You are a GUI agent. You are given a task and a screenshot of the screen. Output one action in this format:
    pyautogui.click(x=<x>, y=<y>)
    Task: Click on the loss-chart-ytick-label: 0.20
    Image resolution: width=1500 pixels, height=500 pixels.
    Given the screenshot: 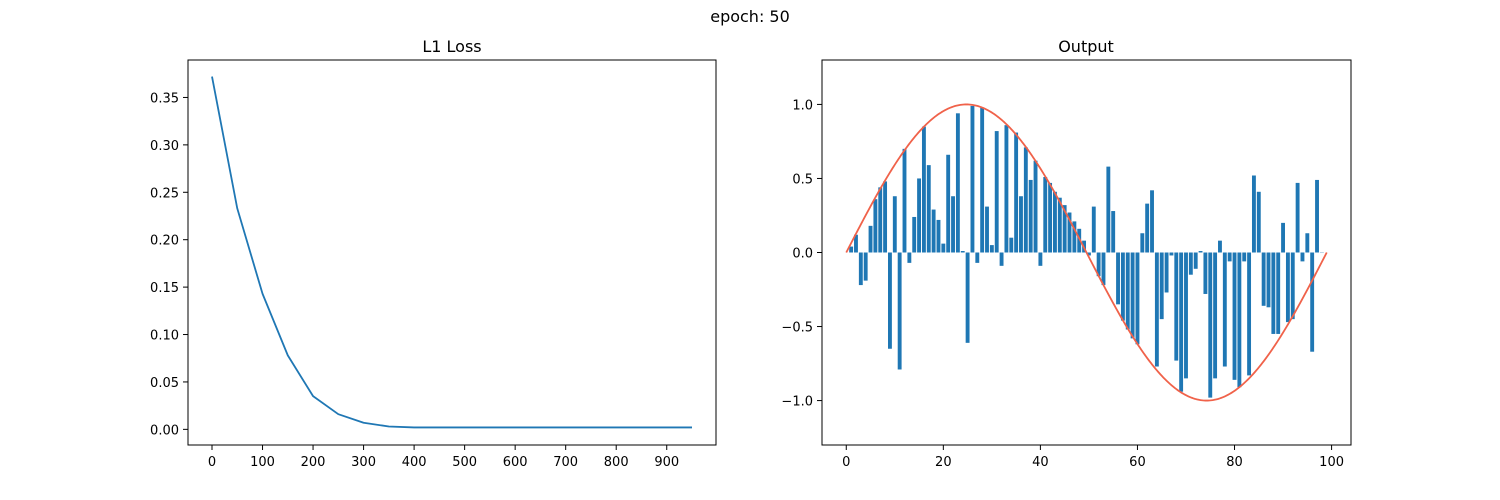 What is the action you would take?
    pyautogui.click(x=164, y=241)
    